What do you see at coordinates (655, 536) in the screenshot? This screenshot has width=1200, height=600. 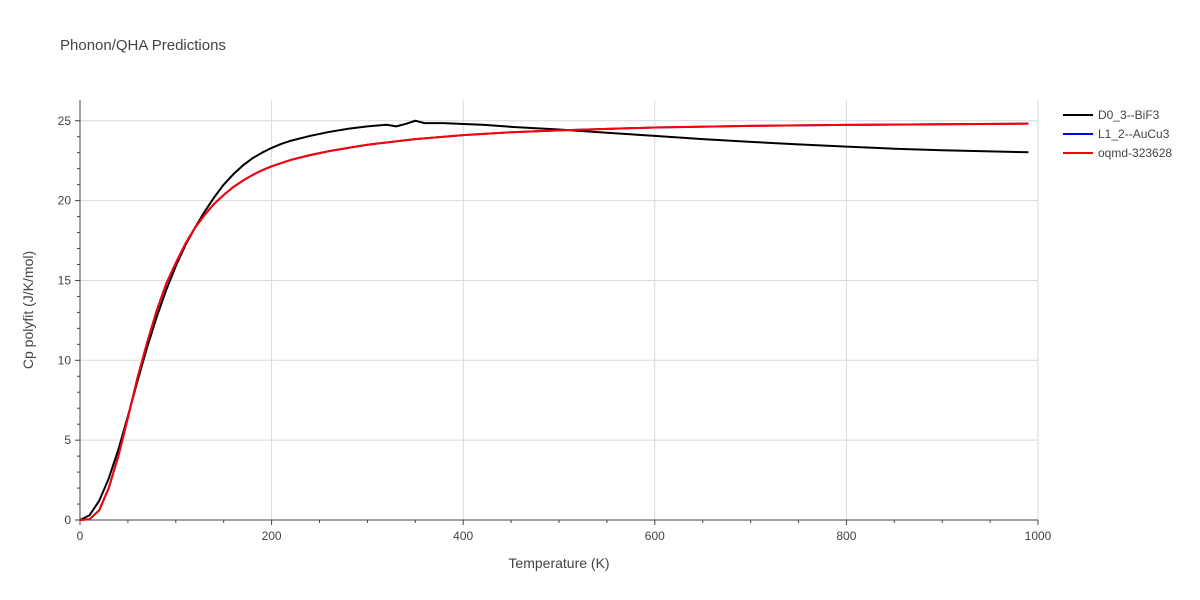 I see `x-tick-label: 600` at bounding box center [655, 536].